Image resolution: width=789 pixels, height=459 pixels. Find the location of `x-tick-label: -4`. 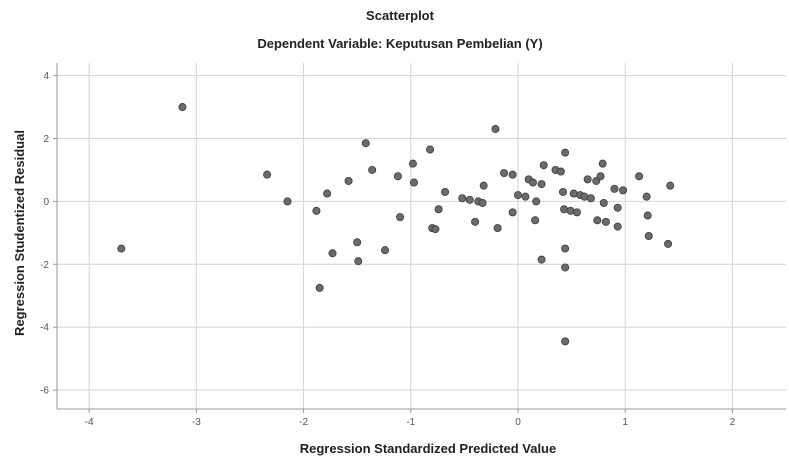

x-tick-label: -4 is located at coordinates (89, 422).